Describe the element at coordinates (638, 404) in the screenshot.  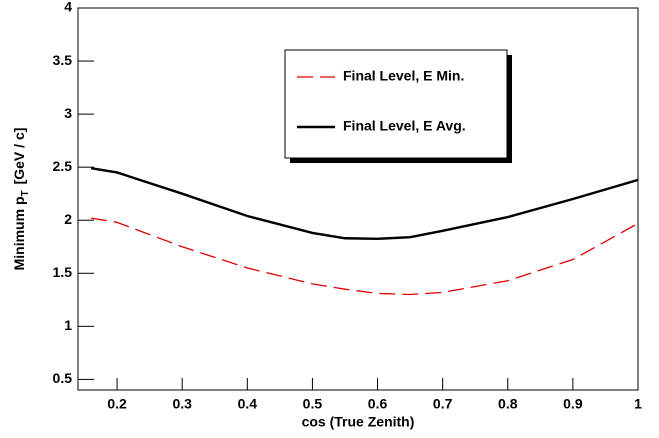
I see `x-tick-label: 1` at that location.